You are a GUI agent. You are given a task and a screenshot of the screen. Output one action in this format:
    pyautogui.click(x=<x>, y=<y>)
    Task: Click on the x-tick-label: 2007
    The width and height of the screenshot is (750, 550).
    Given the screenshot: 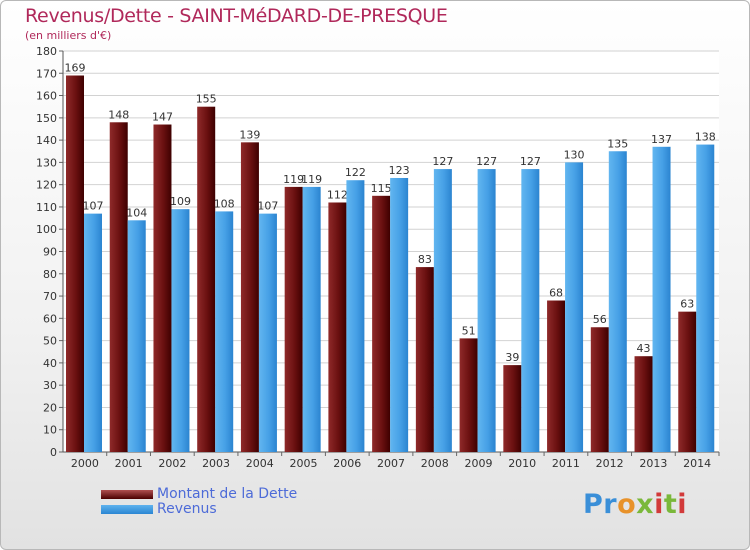 What is the action you would take?
    pyautogui.click(x=391, y=463)
    